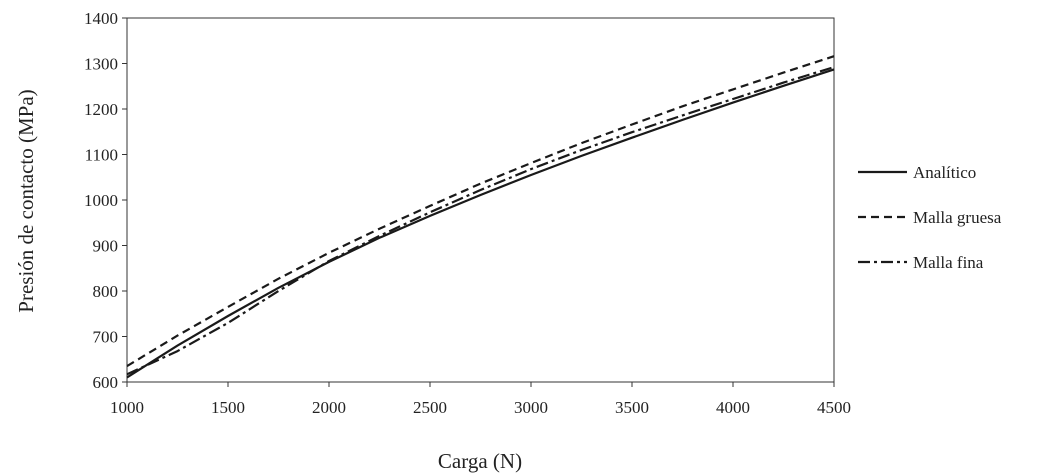  What do you see at coordinates (127, 407) in the screenshot?
I see `x-tick-label: 1000` at bounding box center [127, 407].